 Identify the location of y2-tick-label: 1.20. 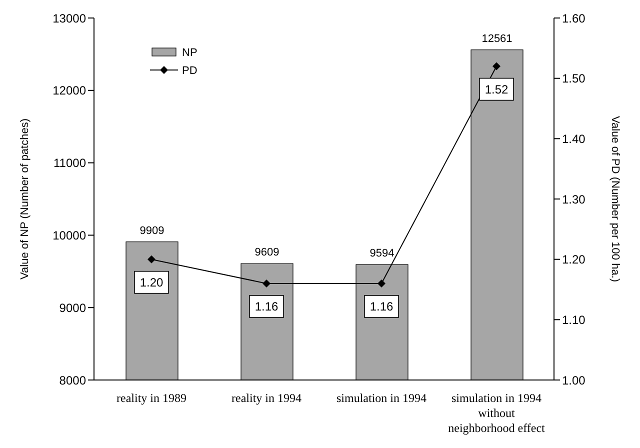
(574, 259).